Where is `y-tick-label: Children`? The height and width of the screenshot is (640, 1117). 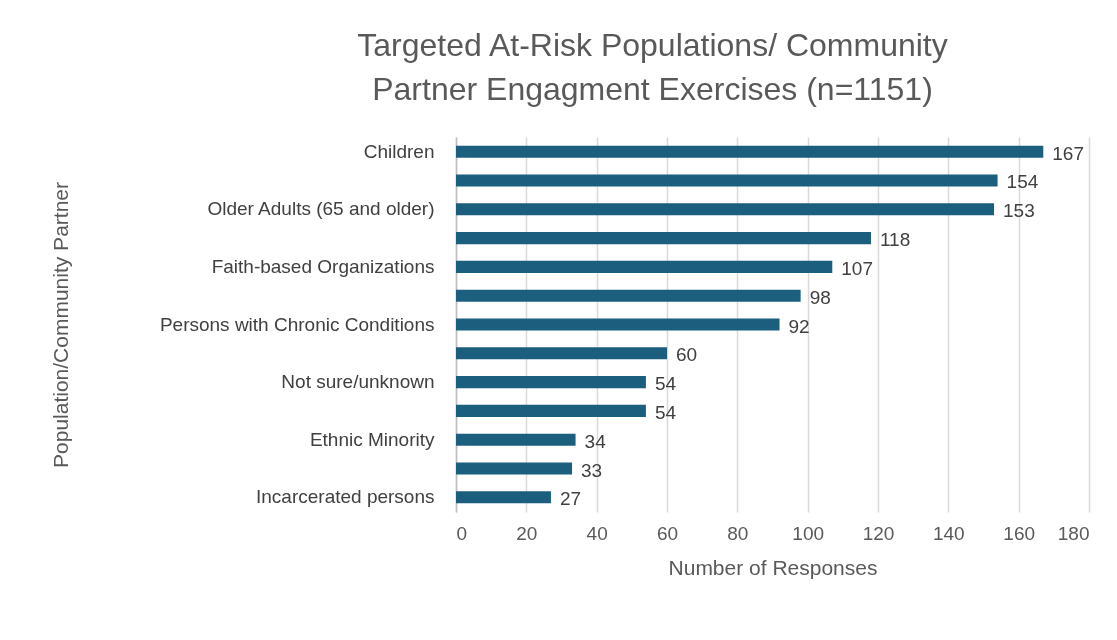
y-tick-label: Children is located at coordinates (399, 151).